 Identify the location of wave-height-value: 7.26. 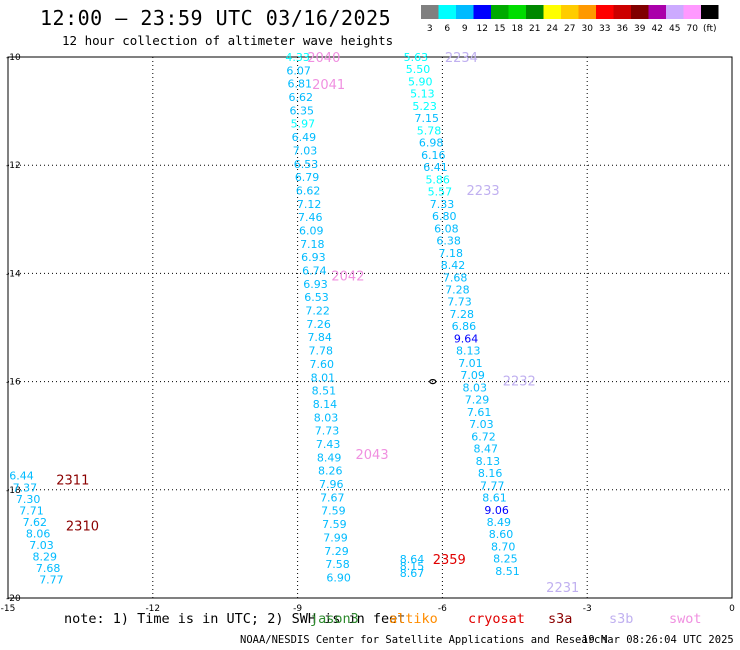
(318, 324).